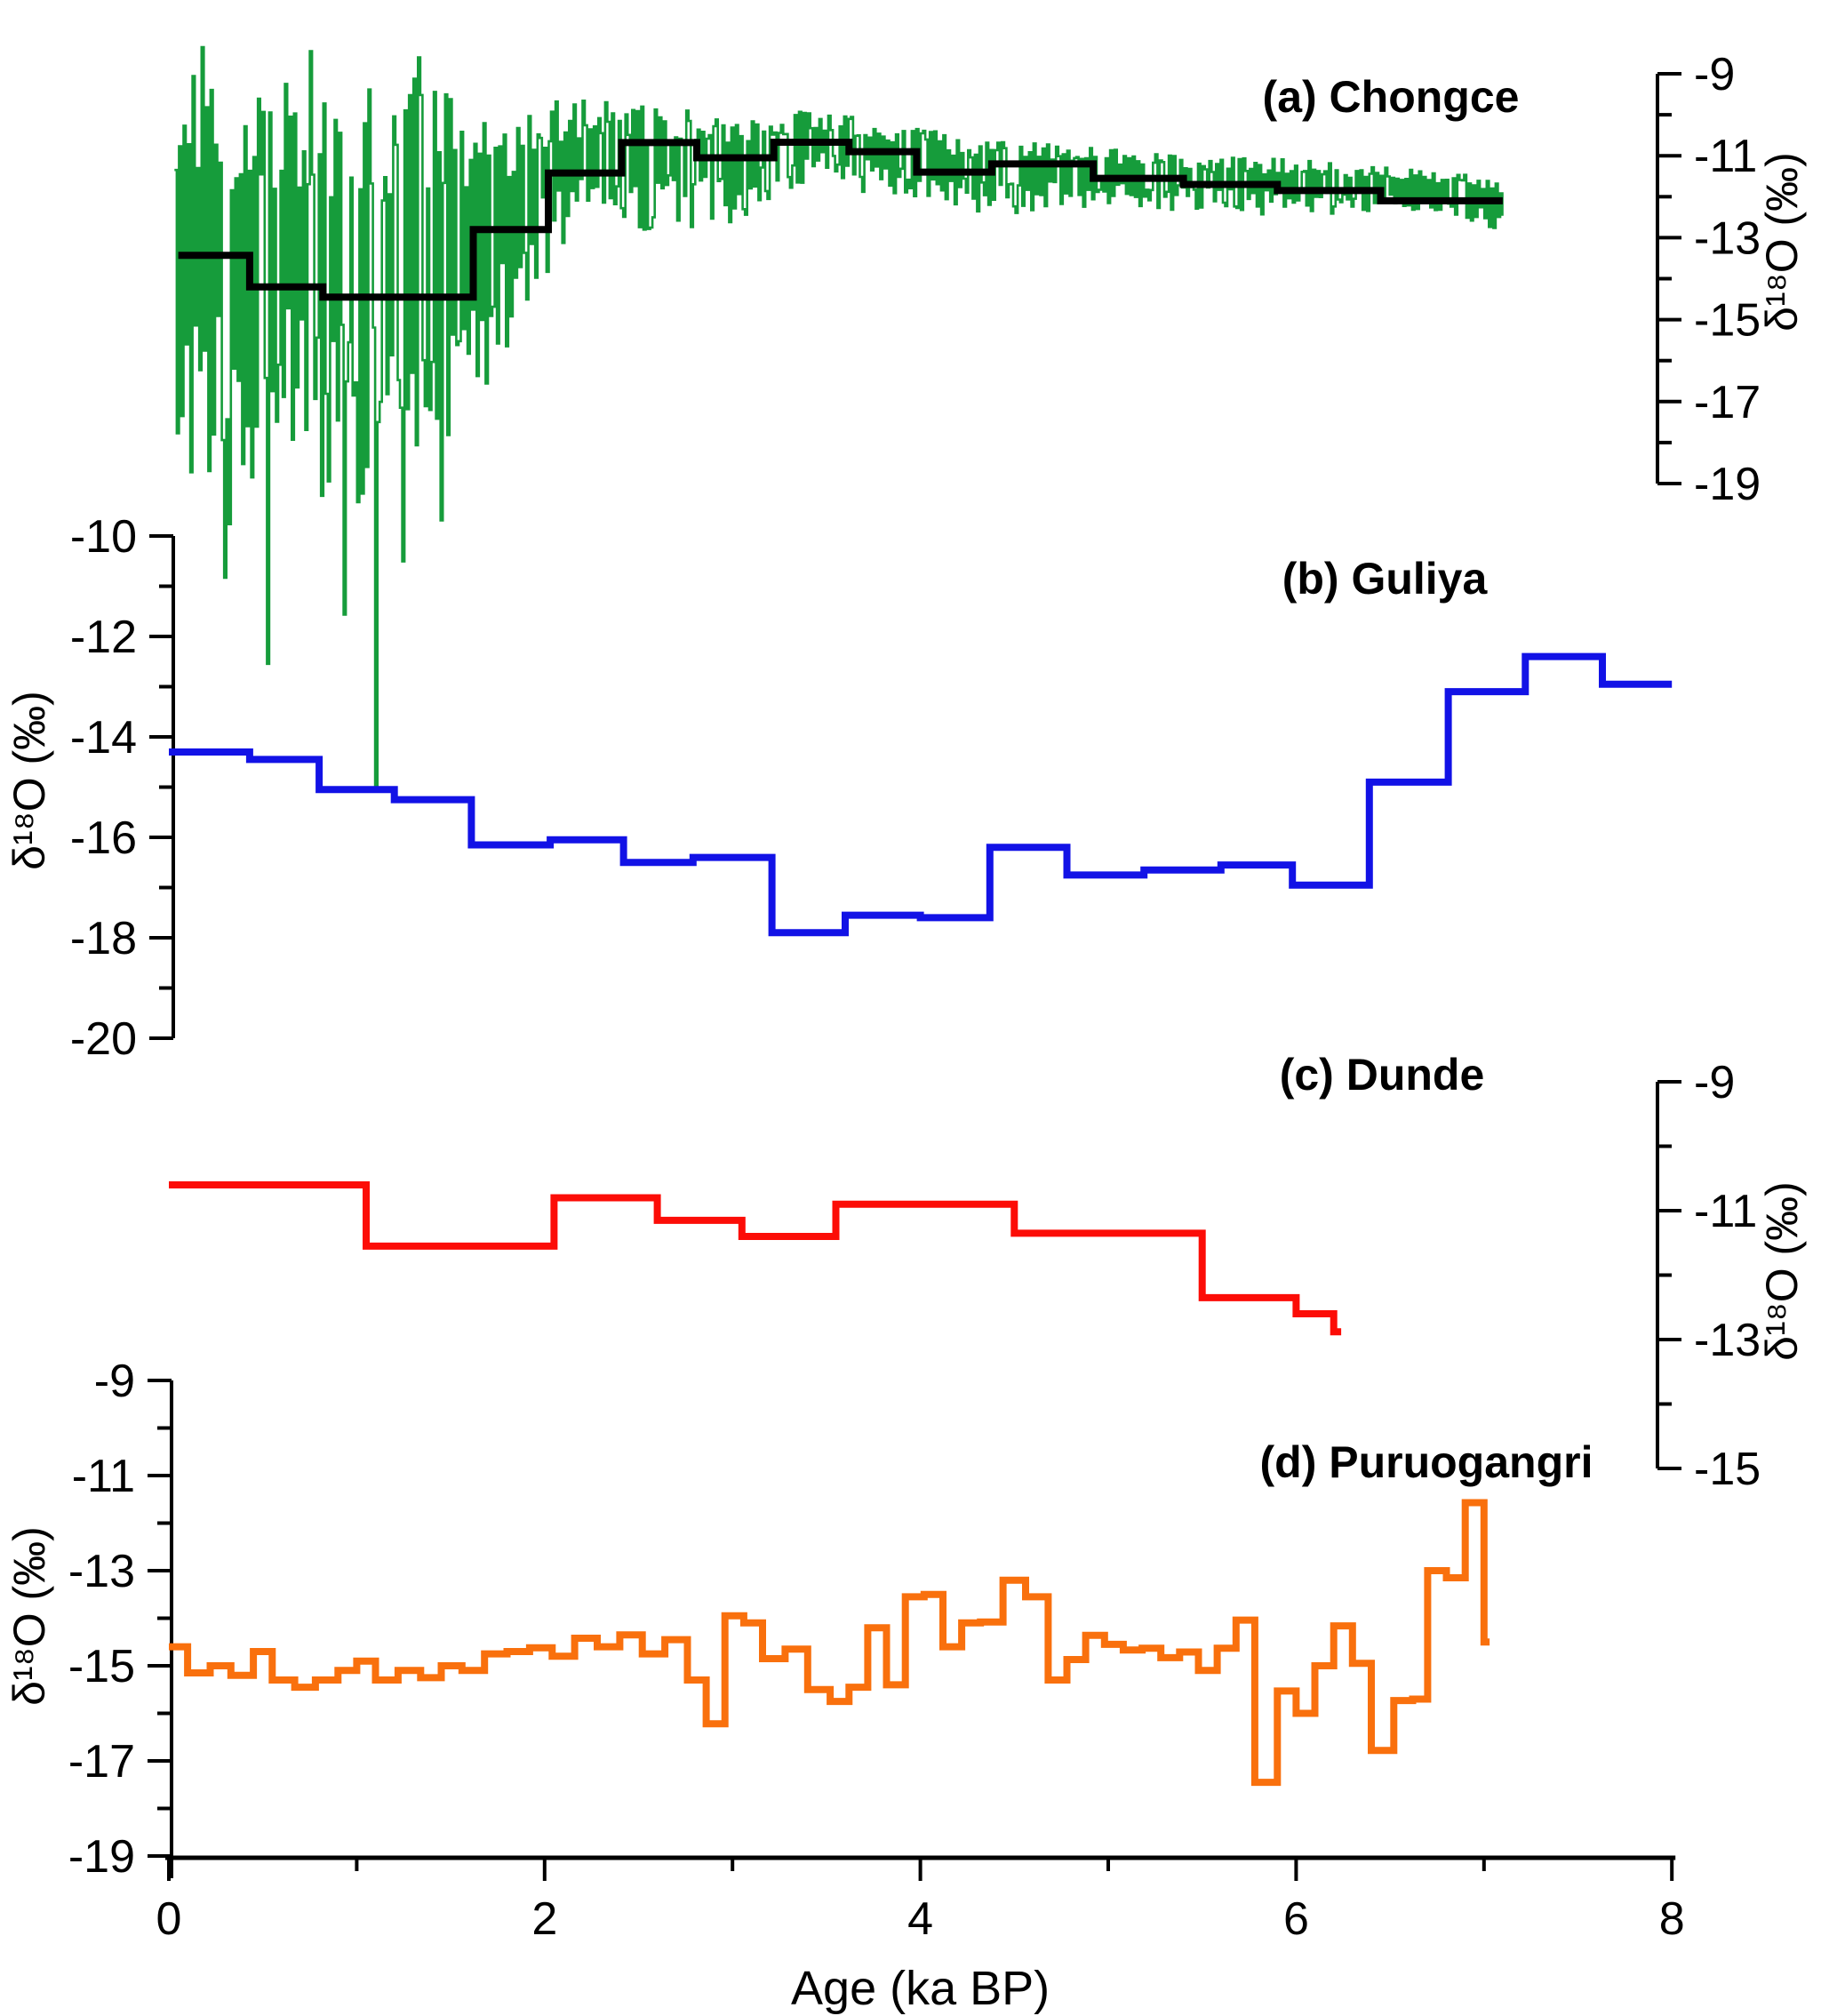 The height and width of the screenshot is (2016, 1837). I want to click on chongce-average-line, so click(840, 220).